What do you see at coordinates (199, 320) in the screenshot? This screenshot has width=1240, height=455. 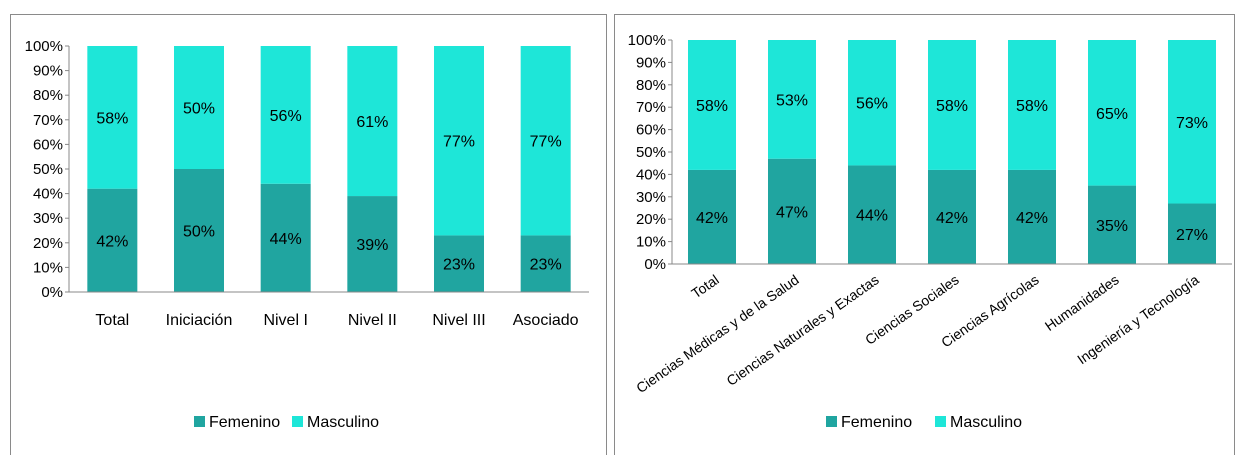 I see `x-category-label: Iniciación` at bounding box center [199, 320].